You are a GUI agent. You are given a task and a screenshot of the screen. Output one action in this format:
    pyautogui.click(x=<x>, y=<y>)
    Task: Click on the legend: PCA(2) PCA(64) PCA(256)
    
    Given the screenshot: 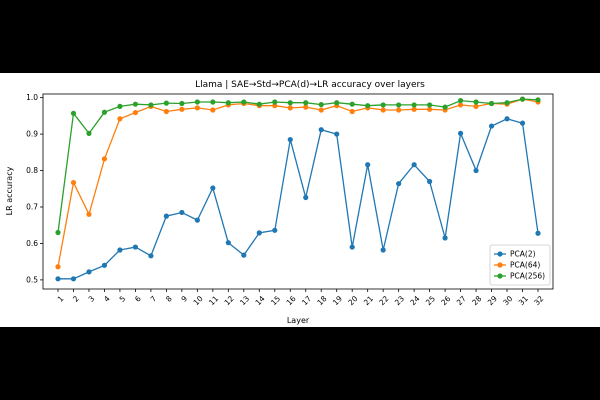 What is the action you would take?
    pyautogui.click(x=520, y=265)
    